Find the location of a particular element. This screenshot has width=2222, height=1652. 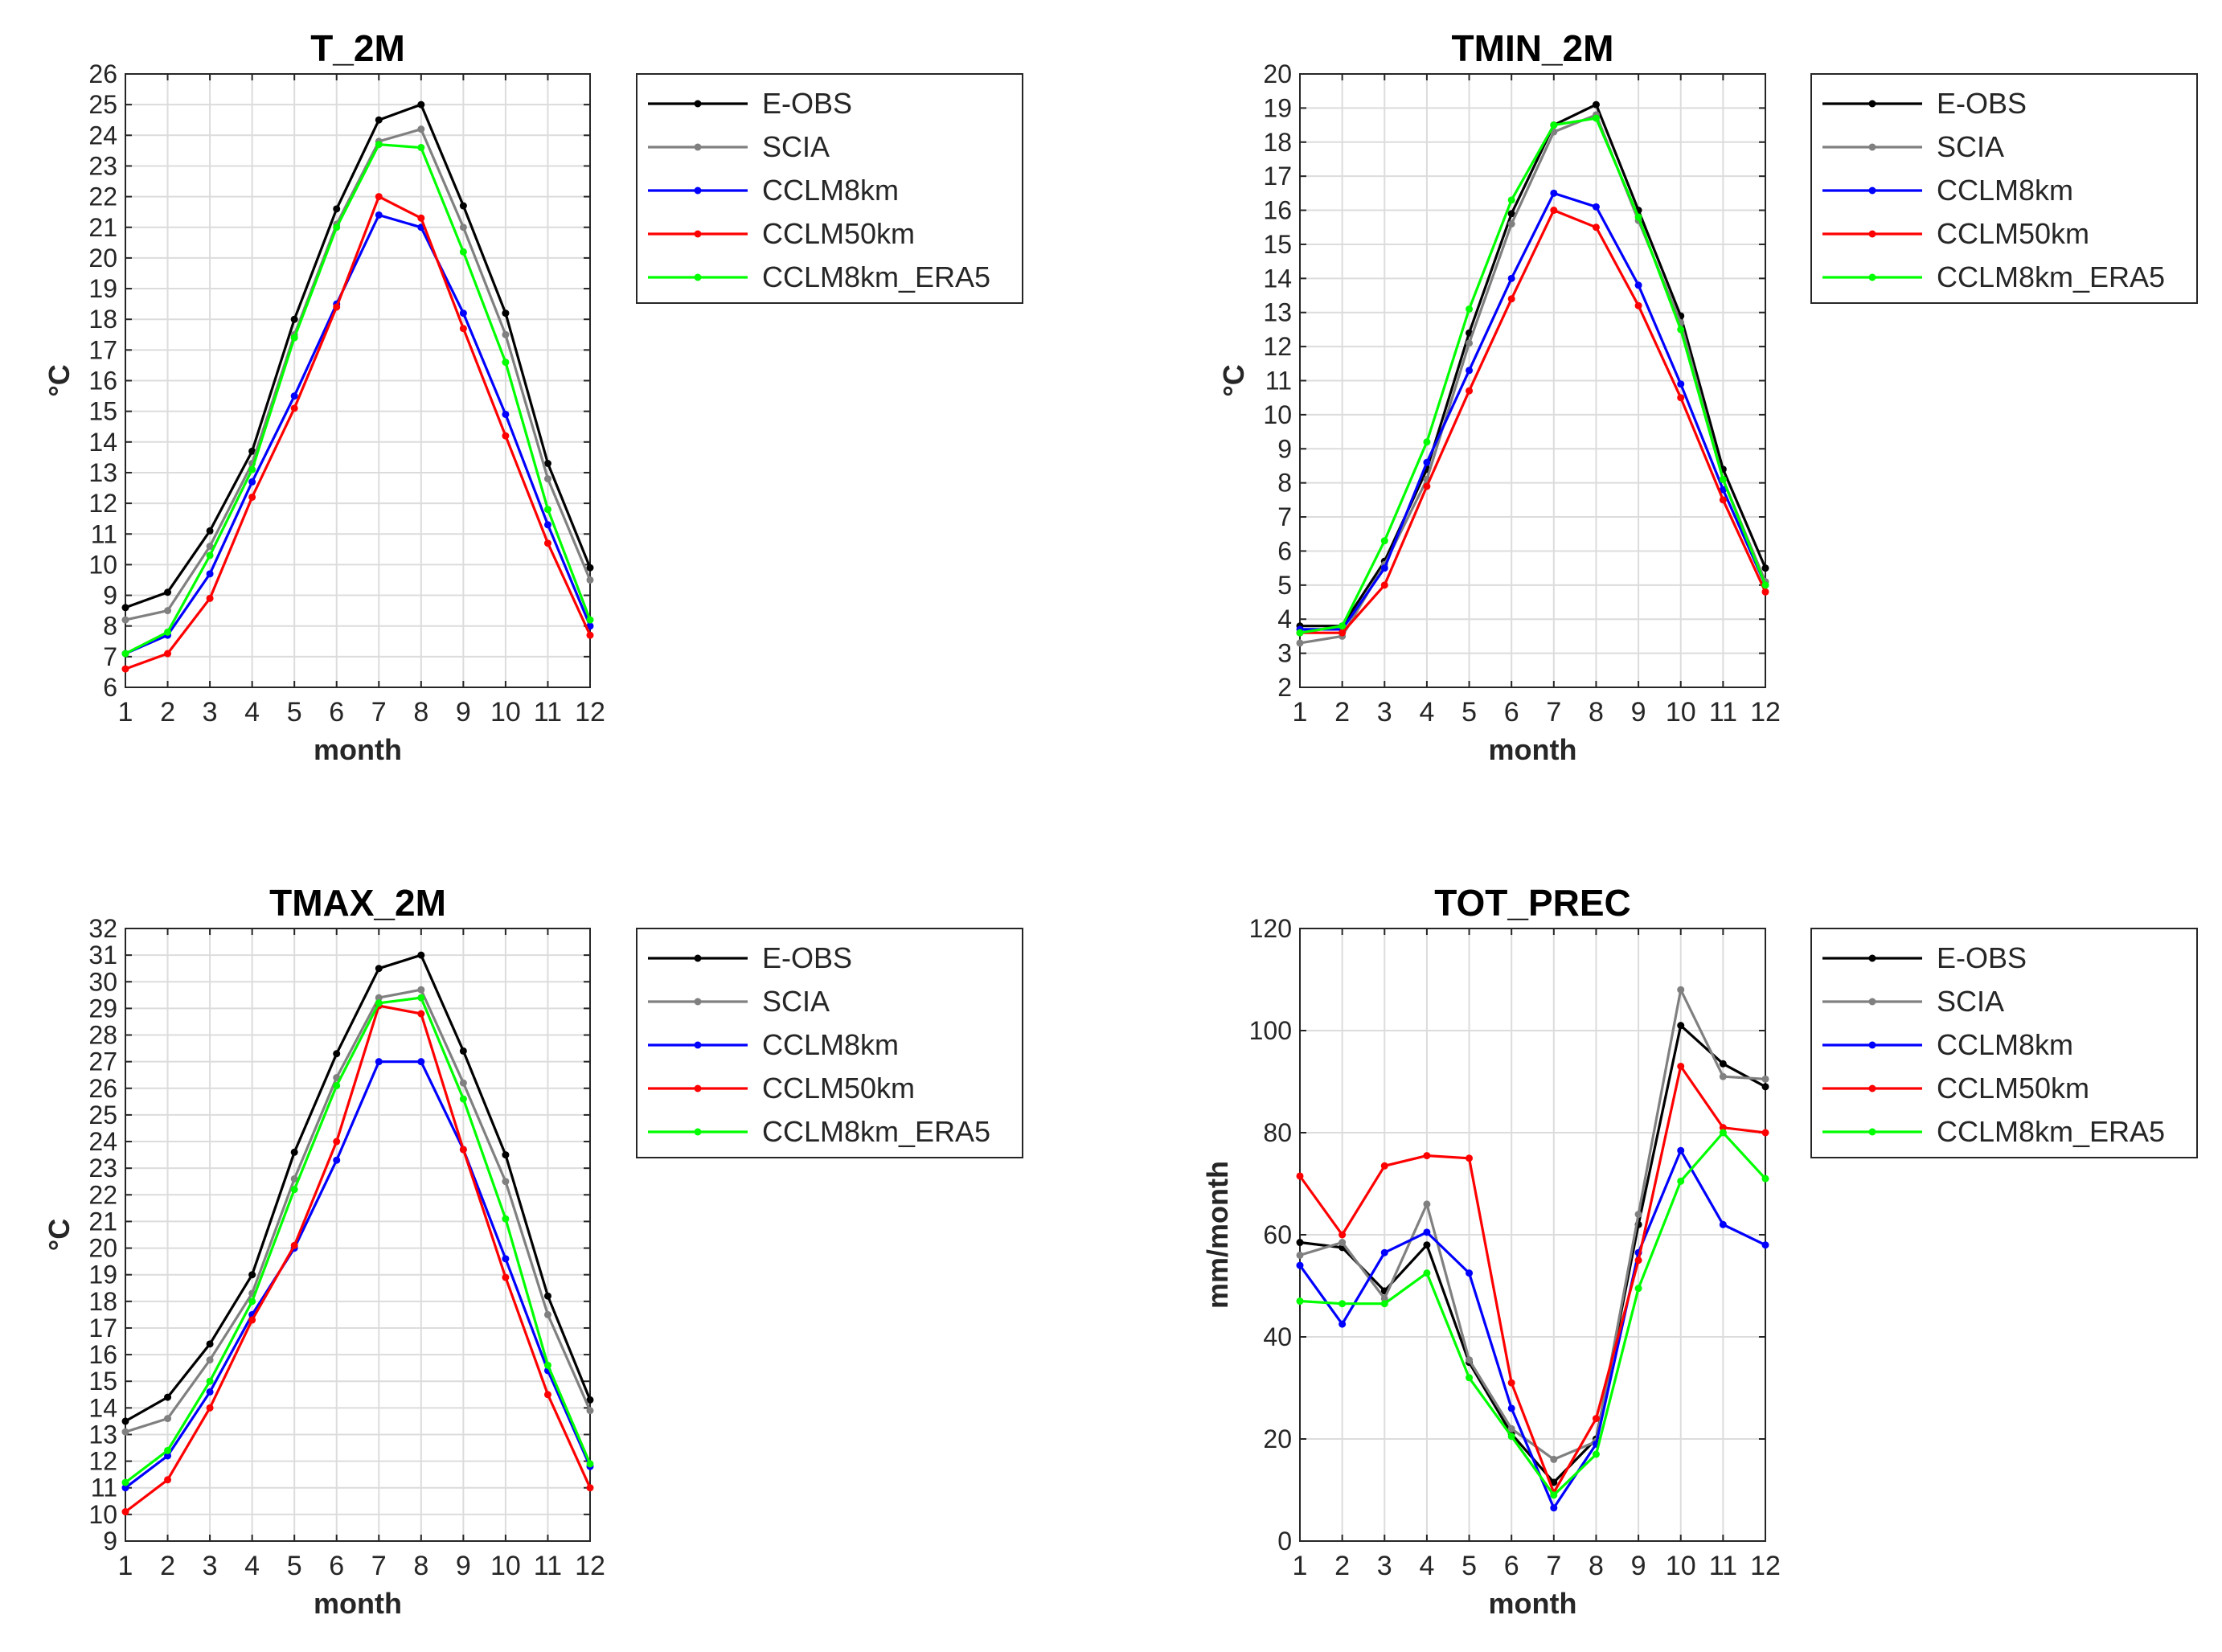

y-tick-label: 11 is located at coordinates (104, 1488).